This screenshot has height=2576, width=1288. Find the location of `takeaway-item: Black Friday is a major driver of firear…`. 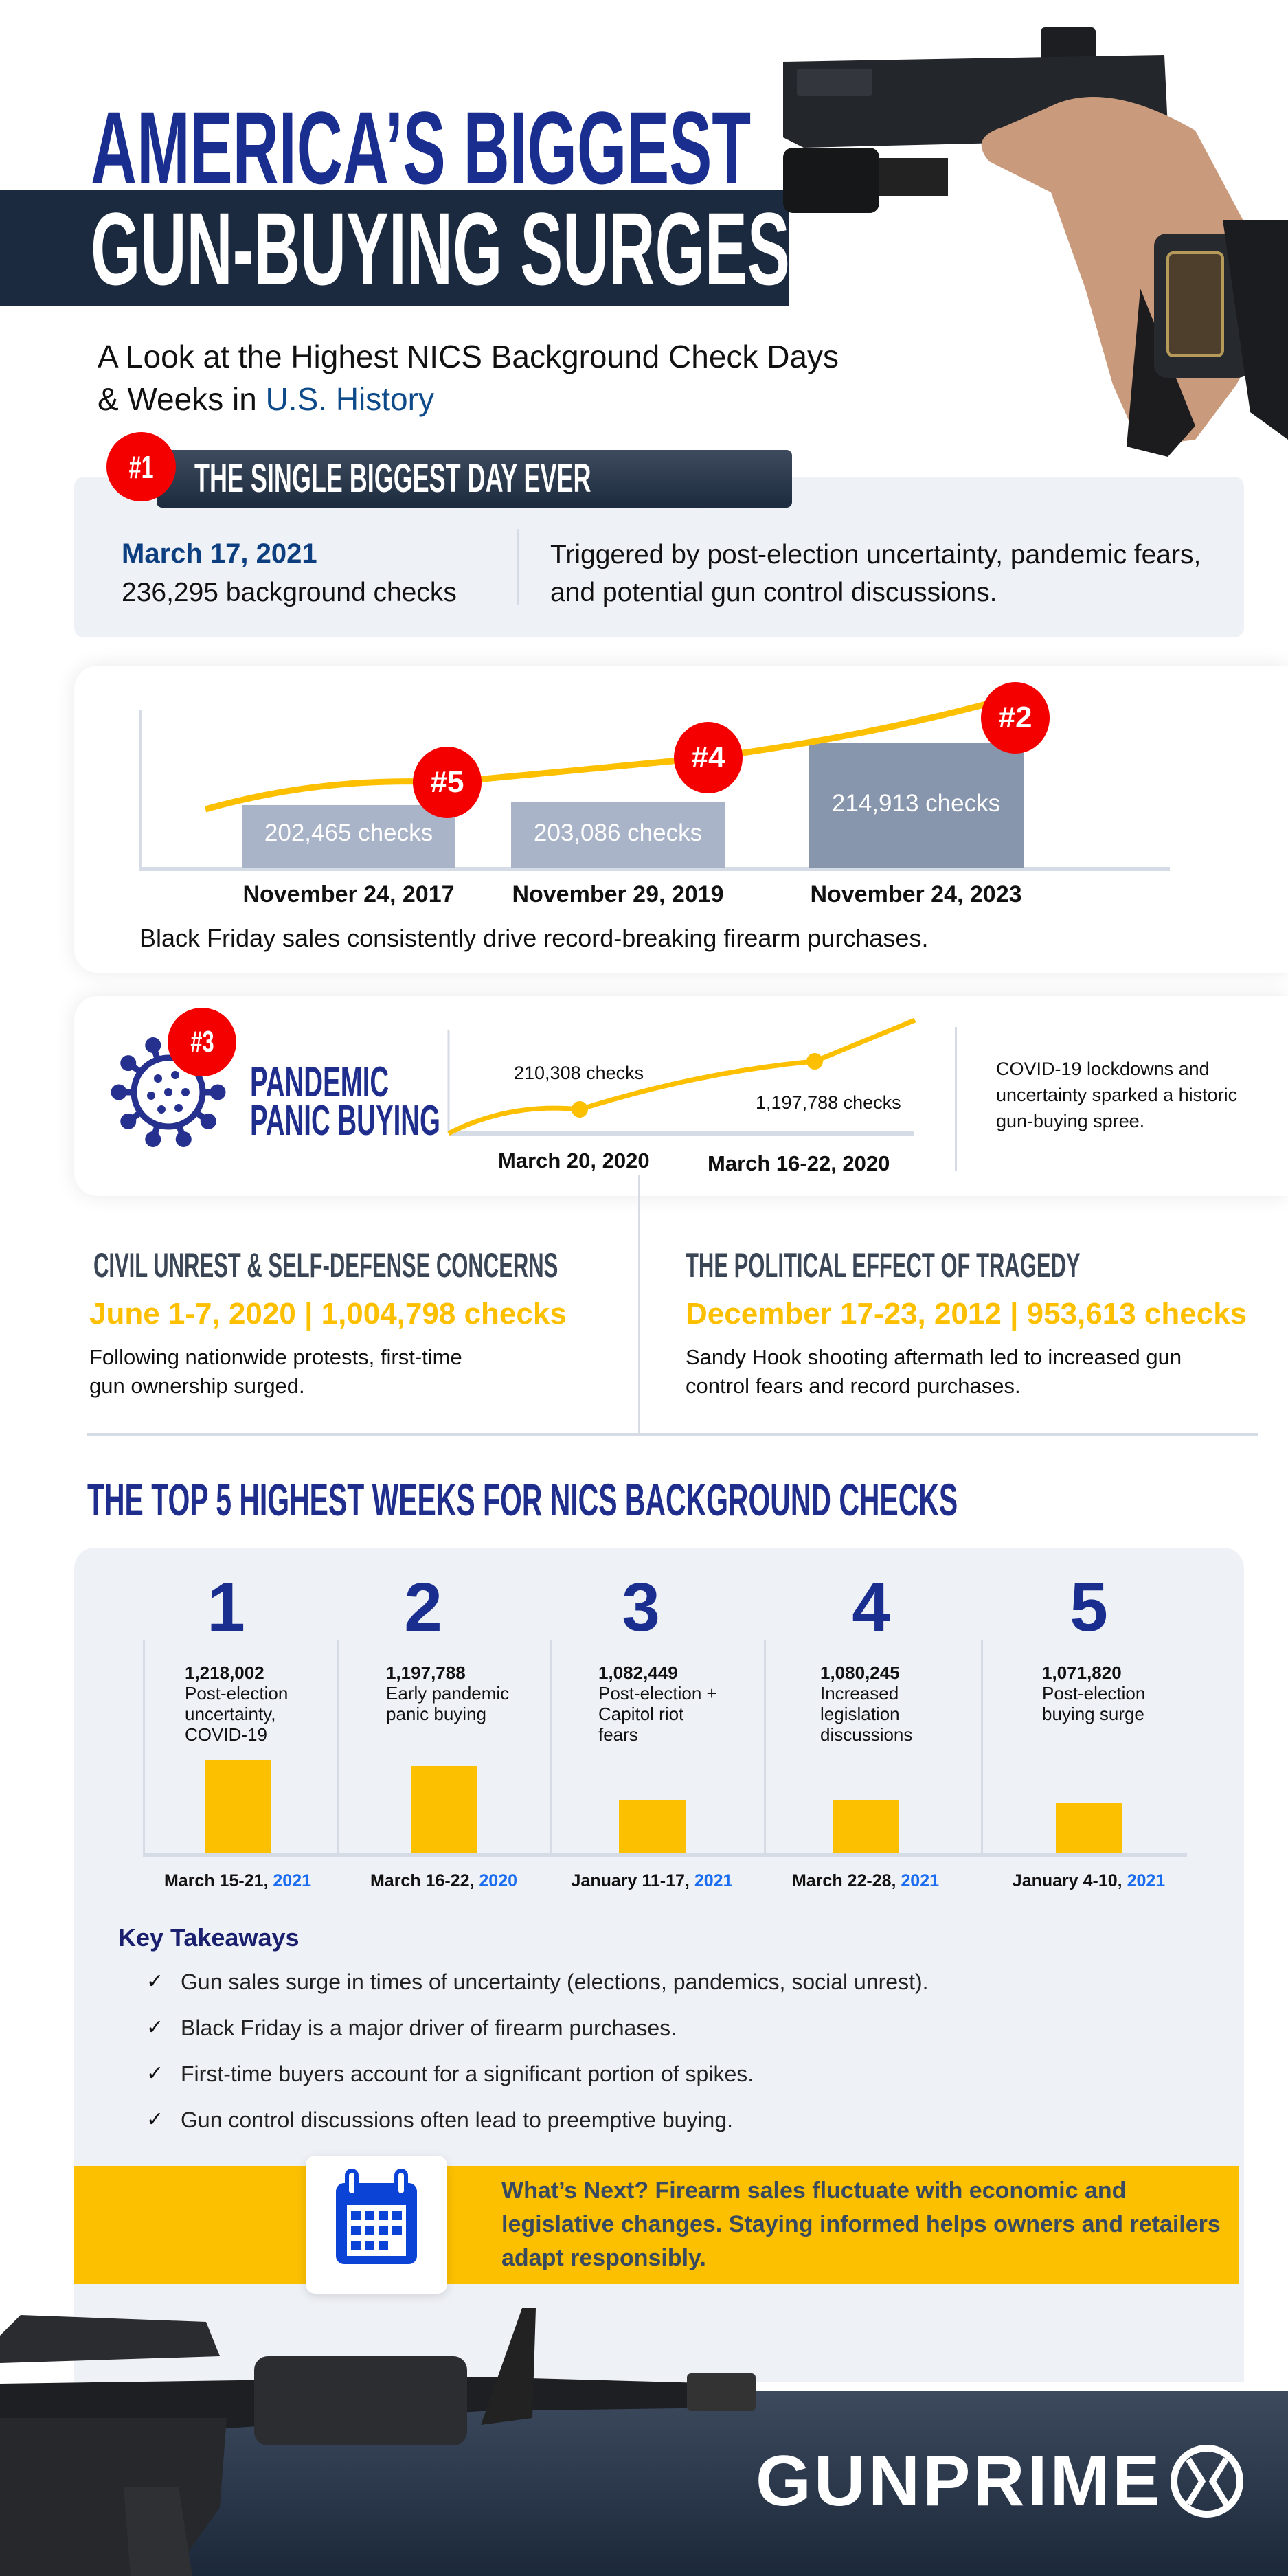

takeaway-item: Black Friday is a major driver of firear… is located at coordinates (429, 2027).